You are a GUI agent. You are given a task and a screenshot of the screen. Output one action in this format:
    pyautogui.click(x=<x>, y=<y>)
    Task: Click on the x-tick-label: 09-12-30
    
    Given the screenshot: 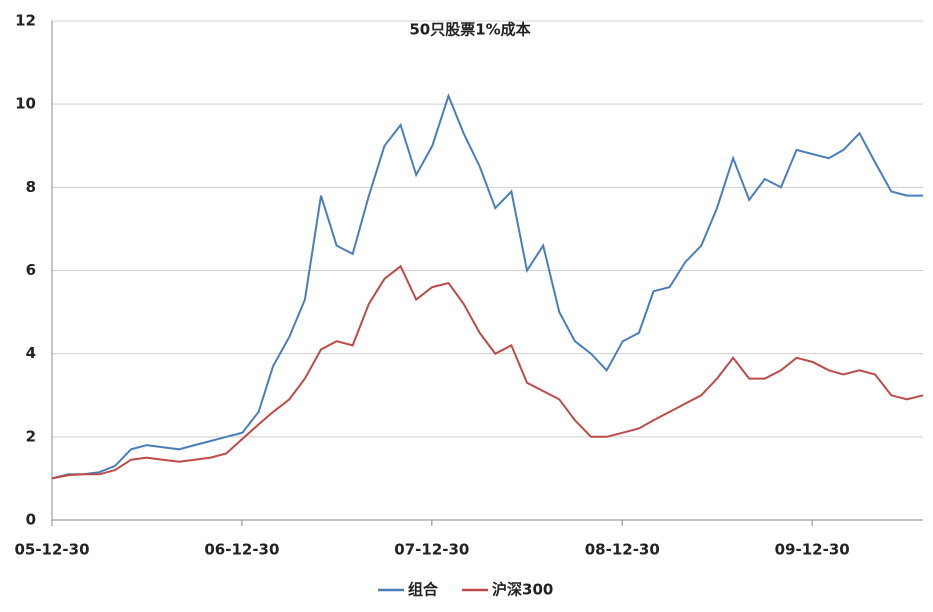 What is the action you would take?
    pyautogui.click(x=812, y=550)
    